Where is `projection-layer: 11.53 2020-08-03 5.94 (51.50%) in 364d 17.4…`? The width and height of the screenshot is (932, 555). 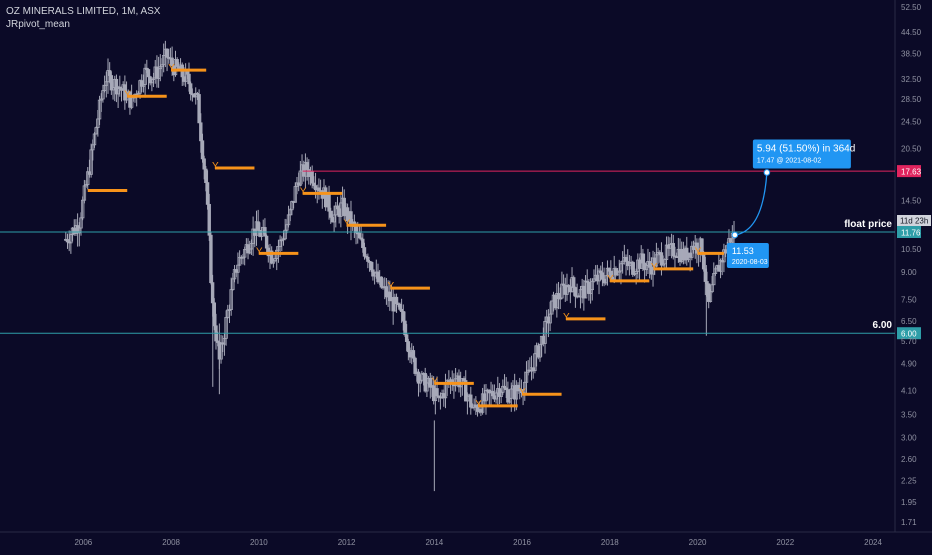 projection-layer: 11.53 2020-08-03 5.94 (51.50%) in 364d 17.4… is located at coordinates (790, 203).